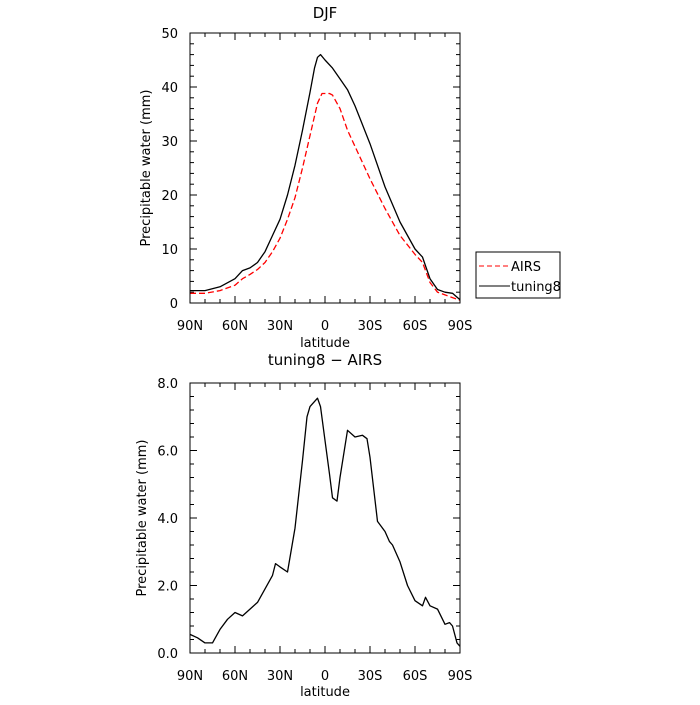 This screenshot has width=700, height=705. Describe the element at coordinates (169, 169) in the screenshot. I see `y-tick-label-group: 0 10 20 30 40 50` at that location.